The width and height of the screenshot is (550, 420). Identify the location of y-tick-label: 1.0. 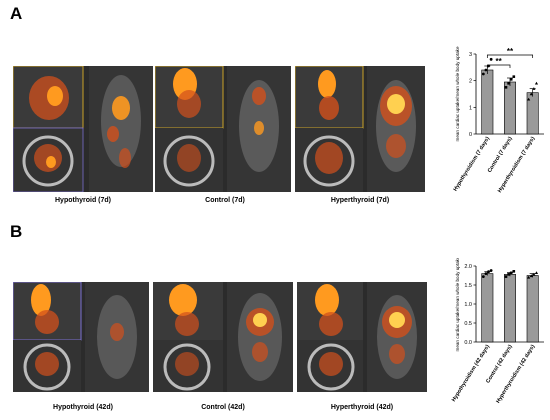
(468, 305).